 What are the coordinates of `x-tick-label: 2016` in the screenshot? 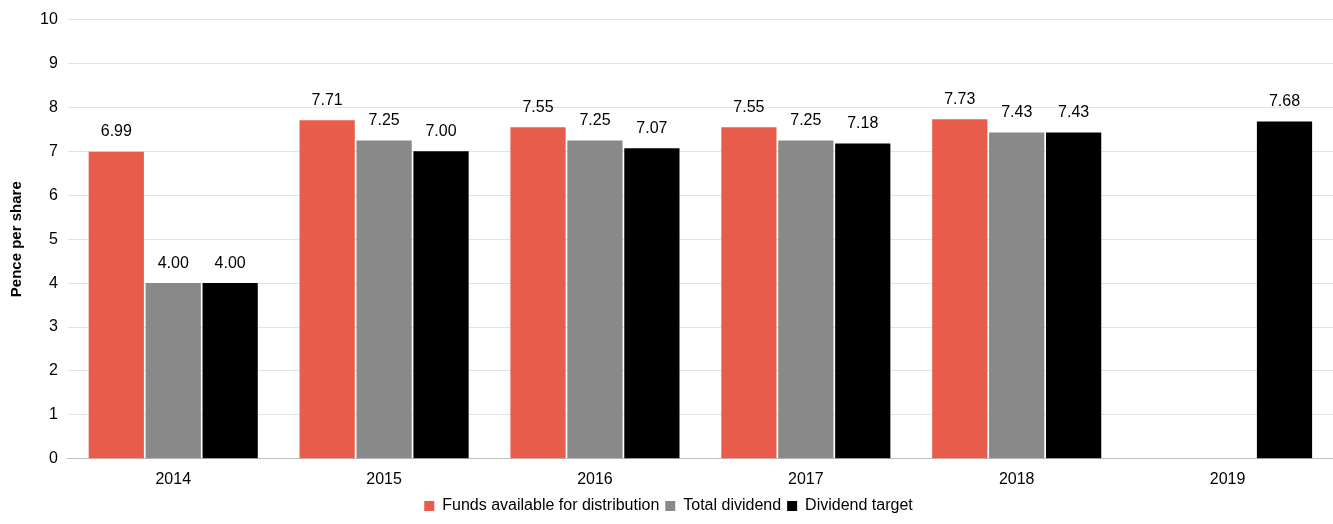 It's located at (595, 478).